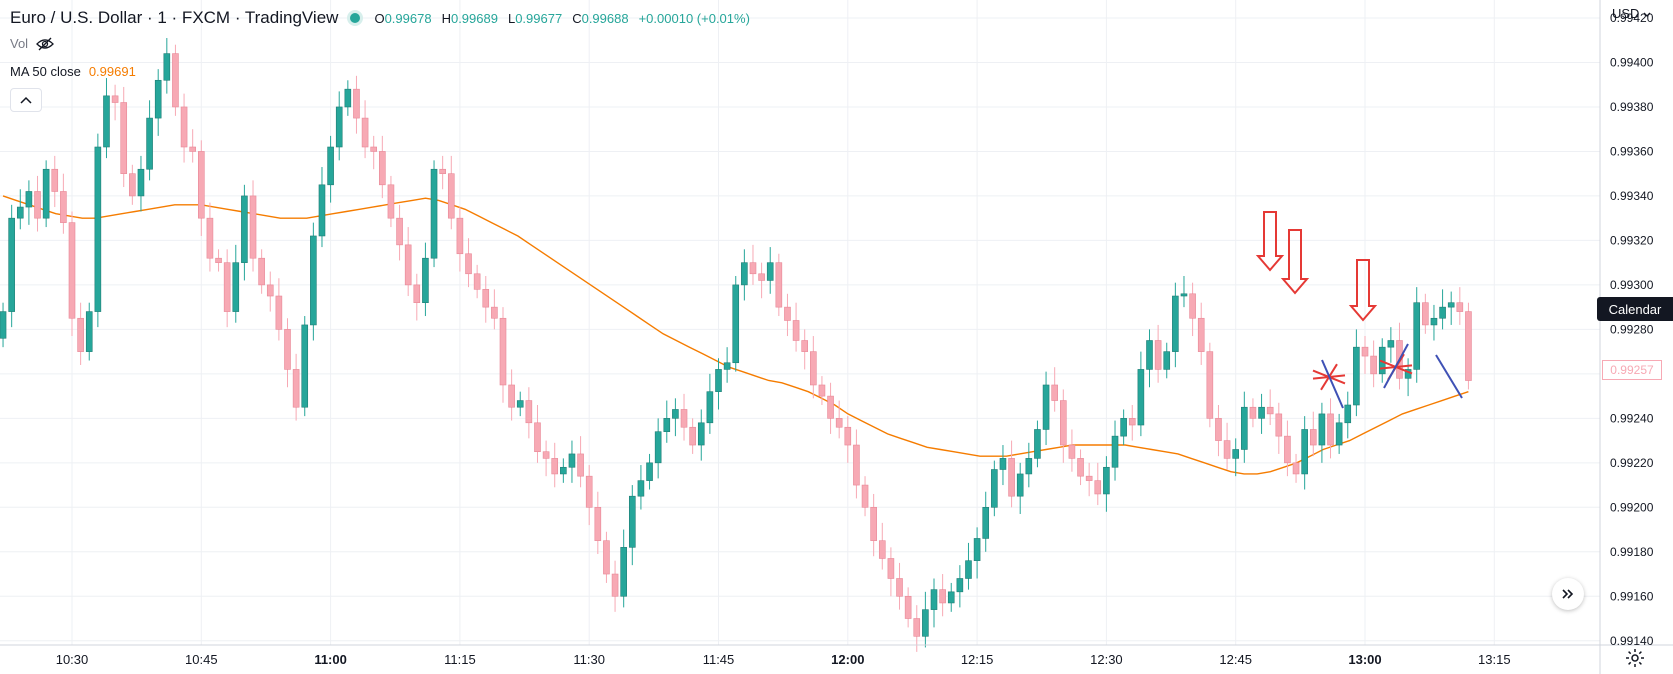 Image resolution: width=1673 pixels, height=674 pixels. Describe the element at coordinates (460, 659) in the screenshot. I see `x-tick-label: 11:15` at that location.